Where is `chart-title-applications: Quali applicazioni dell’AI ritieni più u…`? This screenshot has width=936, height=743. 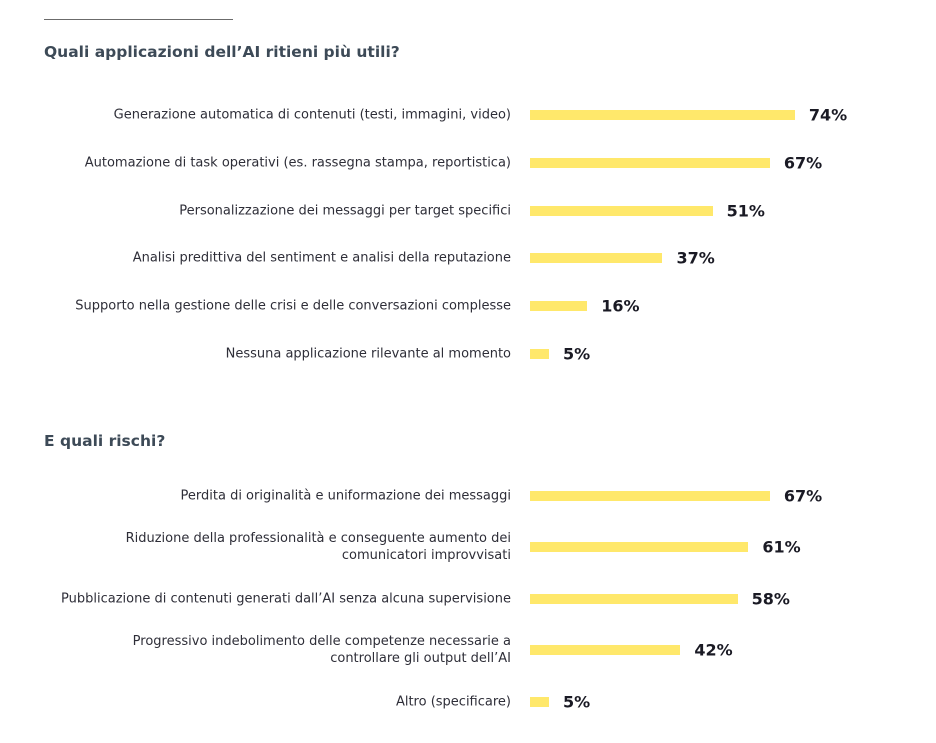 chart-title-applications: Quali applicazioni dell’AI ritieni più u… is located at coordinates (222, 52).